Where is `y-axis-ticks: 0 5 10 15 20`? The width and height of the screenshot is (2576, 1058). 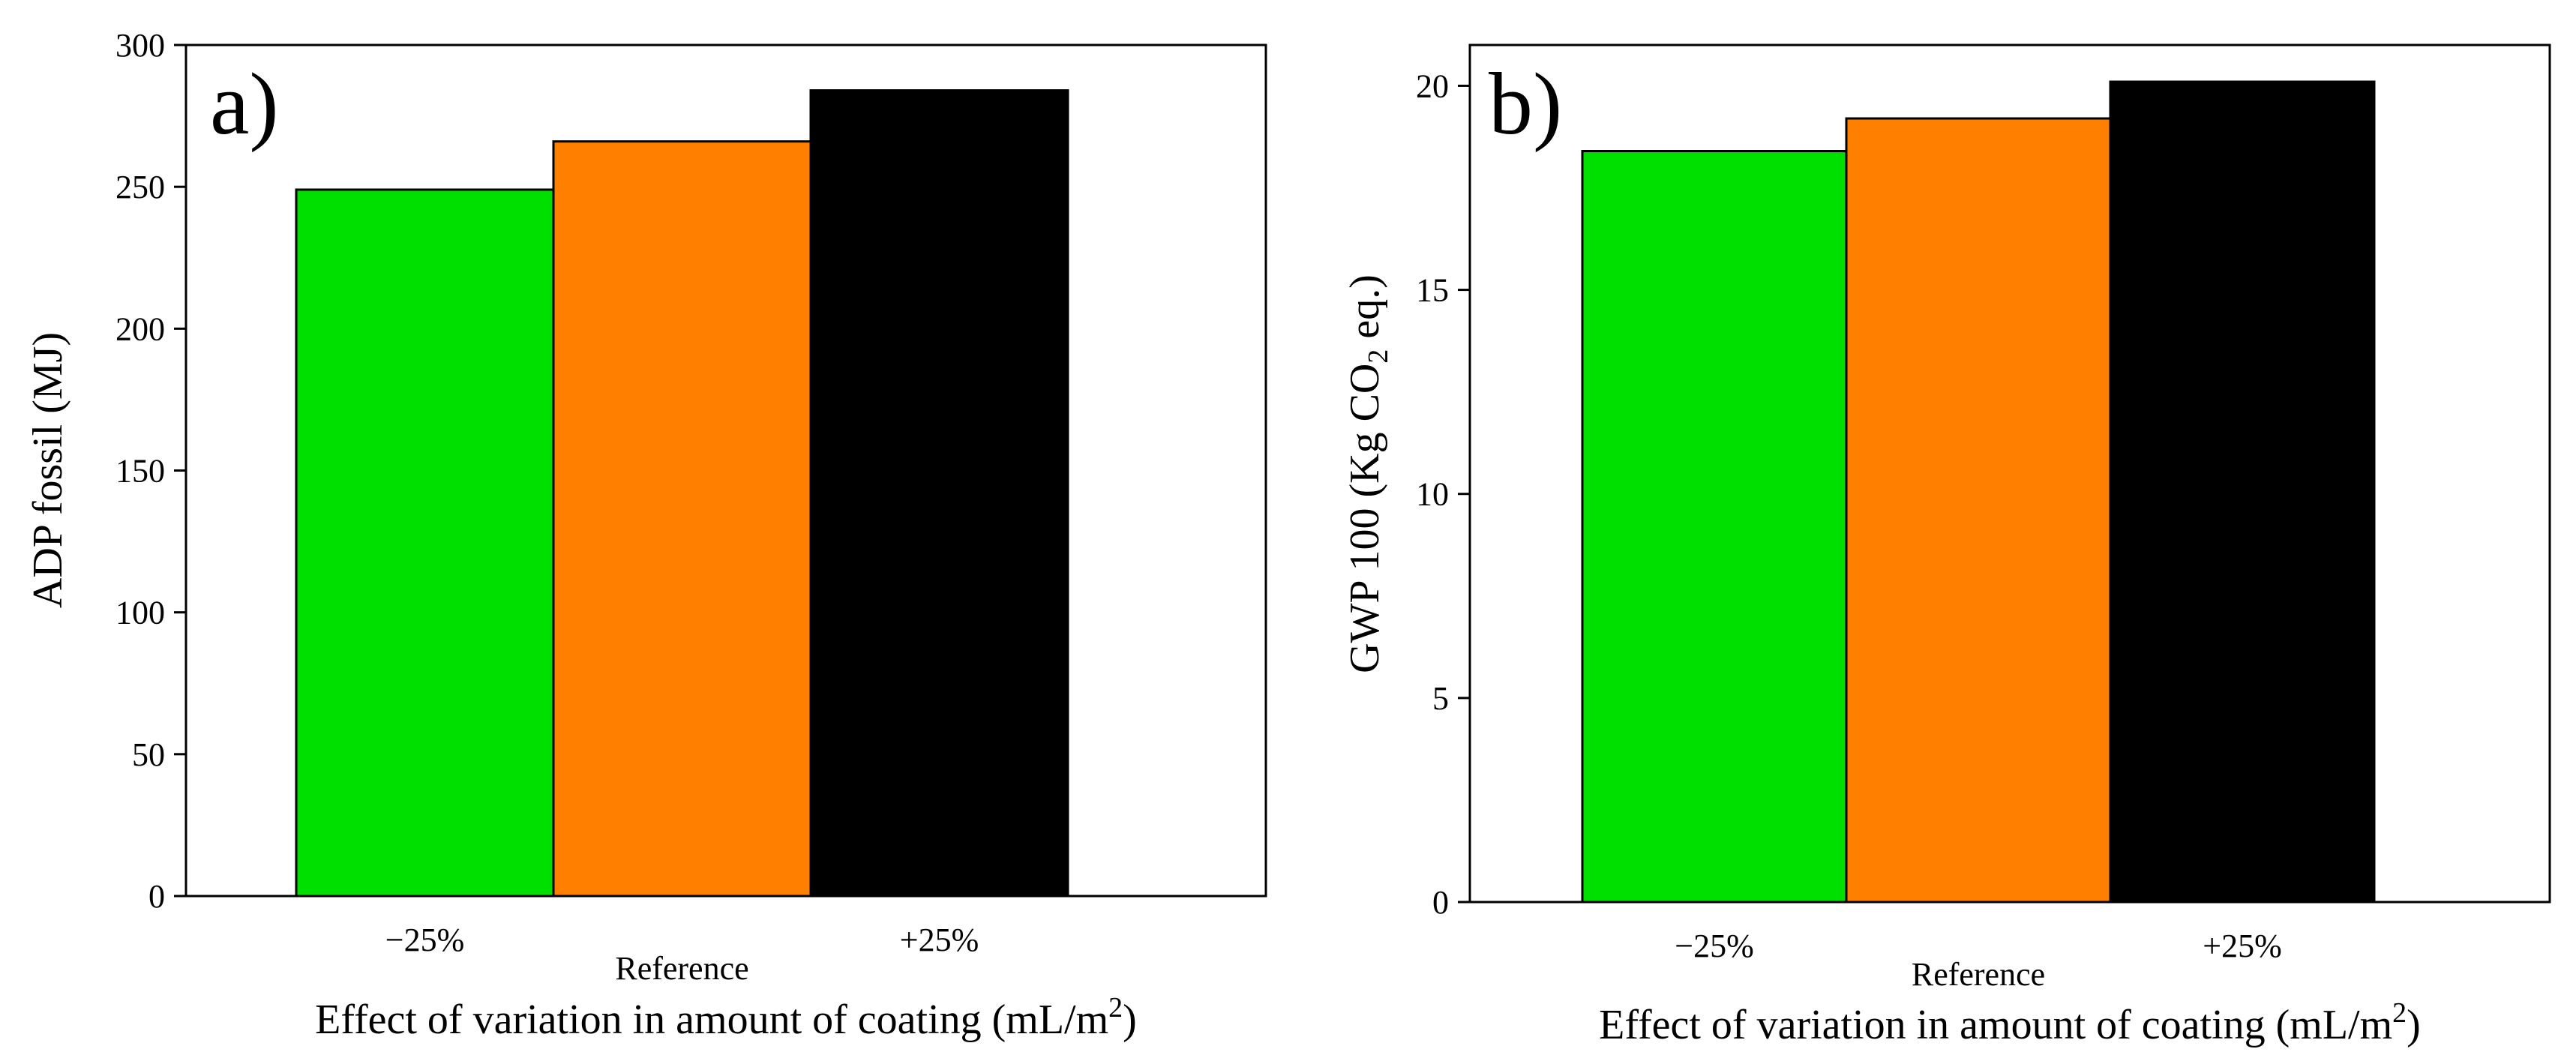
y-axis-ticks: 0 5 10 15 20 is located at coordinates (1443, 494).